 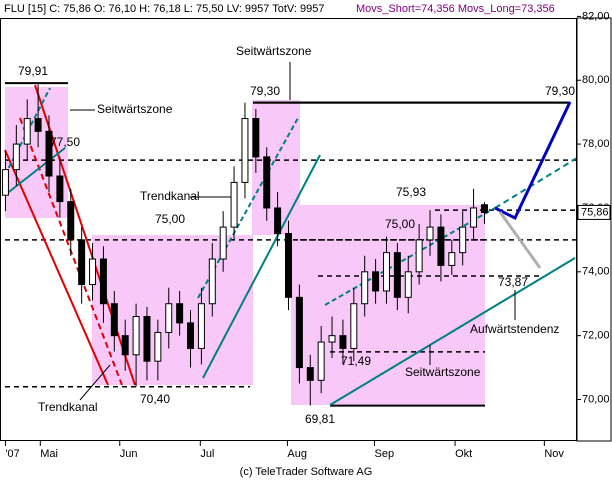 I want to click on y-tick-label: 80,00, so click(x=596, y=80).